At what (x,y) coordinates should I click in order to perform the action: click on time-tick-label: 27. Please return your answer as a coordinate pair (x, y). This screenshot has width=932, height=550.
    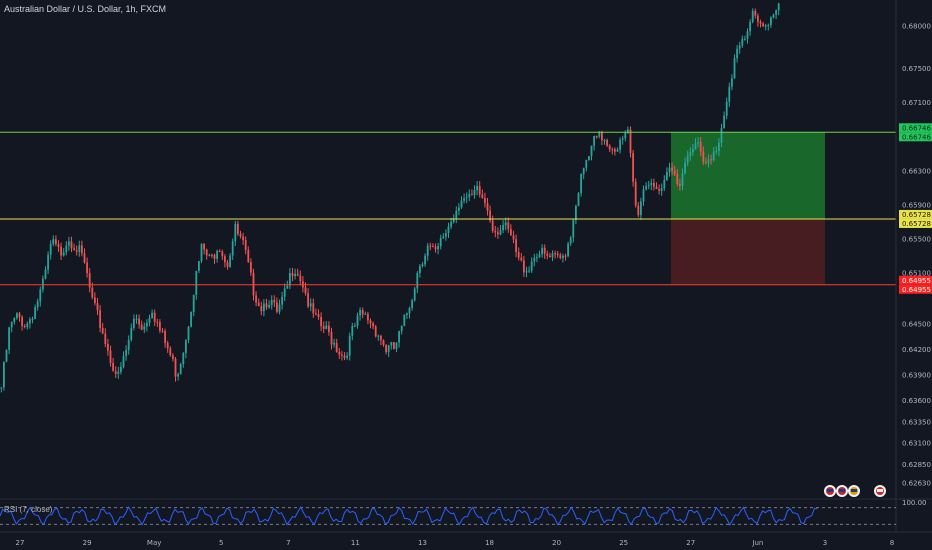
    Looking at the image, I should click on (690, 543).